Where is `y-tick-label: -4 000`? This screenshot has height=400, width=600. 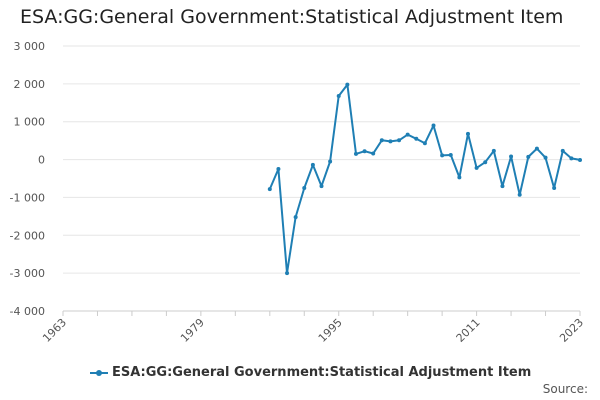
y-tick-label: -4 000 is located at coordinates (27, 311).